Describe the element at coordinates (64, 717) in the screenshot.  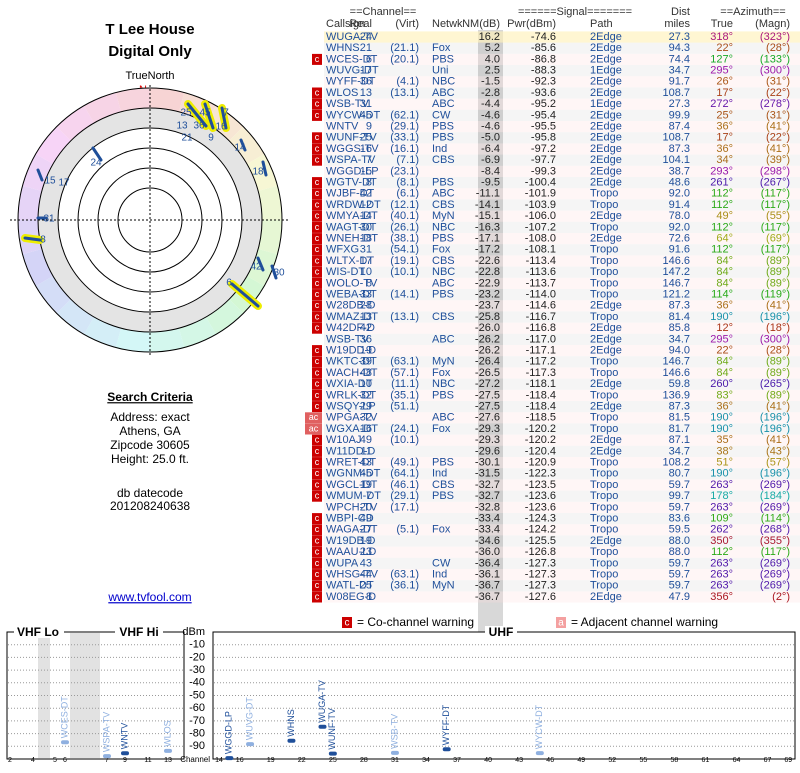
I see `station-name: WCES-DT` at that location.